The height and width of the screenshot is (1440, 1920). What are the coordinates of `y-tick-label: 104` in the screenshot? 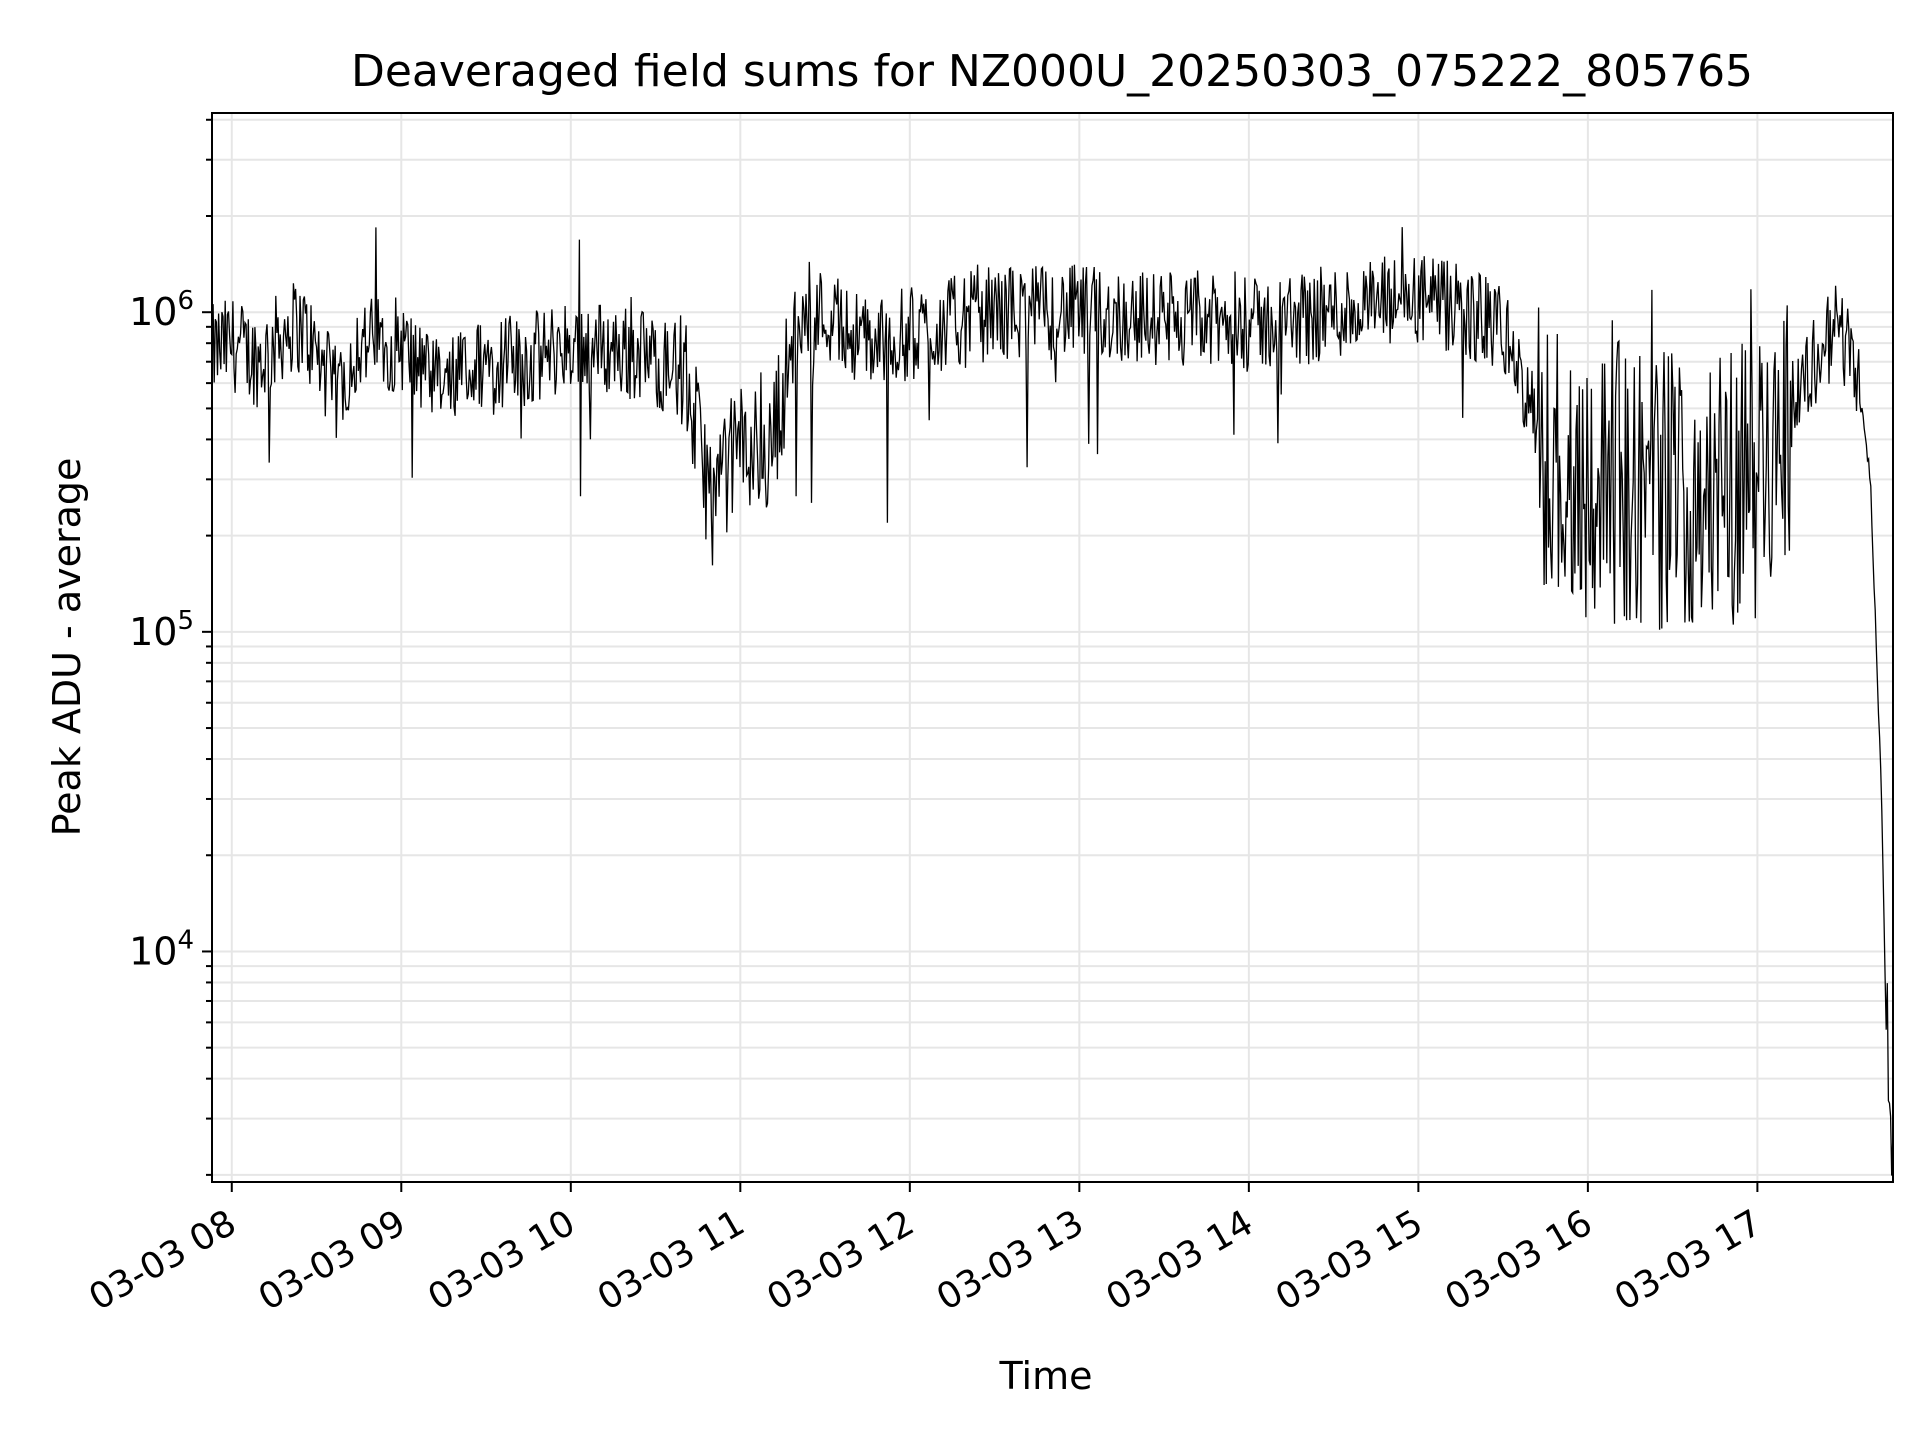 It's located at (161, 949).